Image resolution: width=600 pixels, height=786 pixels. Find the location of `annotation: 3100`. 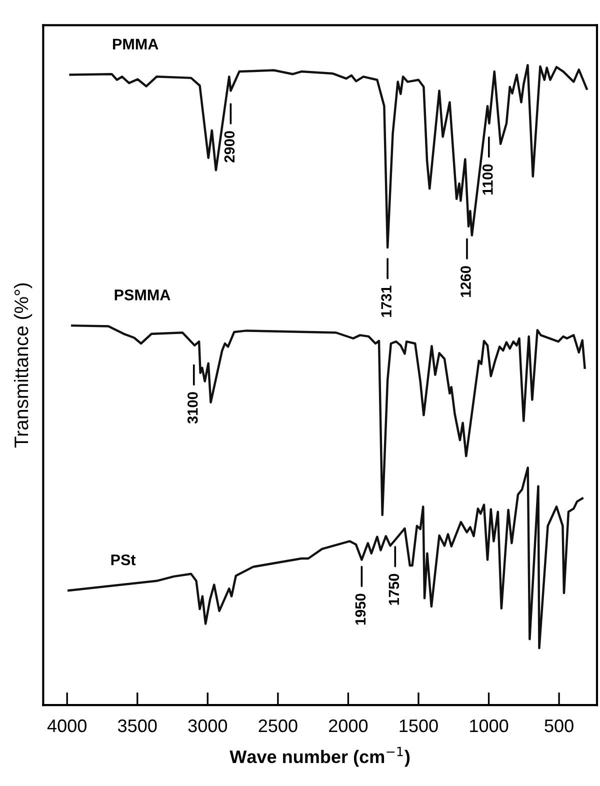

annotation: 3100 is located at coordinates (192, 408).